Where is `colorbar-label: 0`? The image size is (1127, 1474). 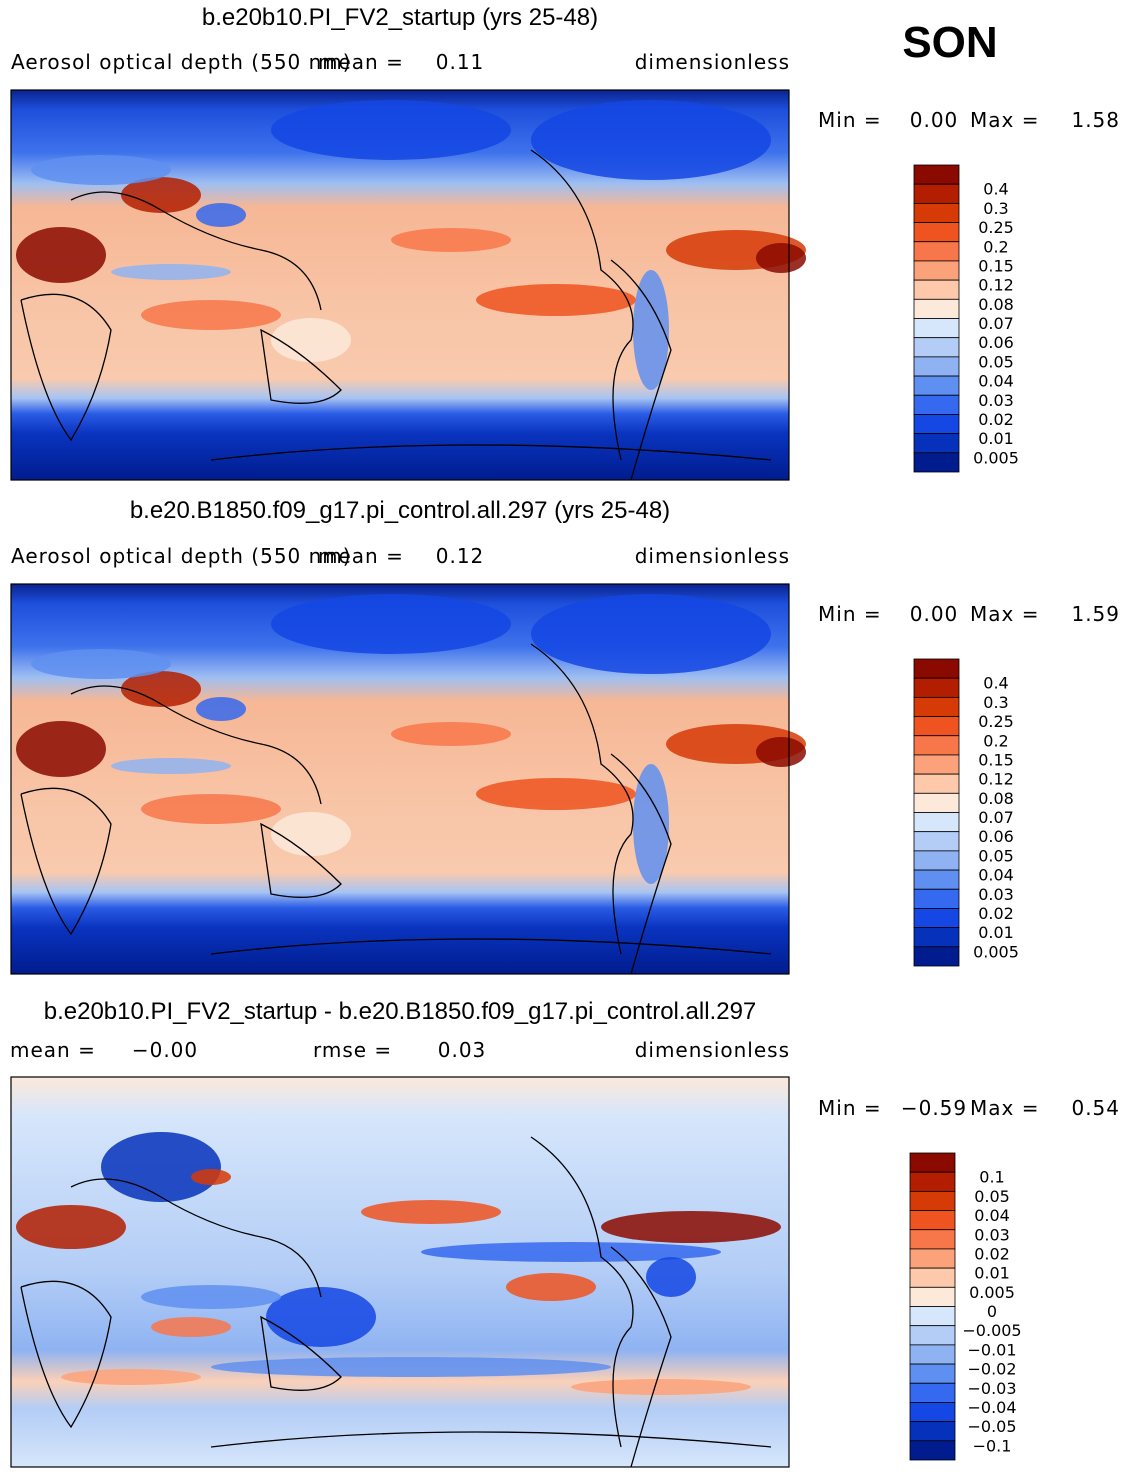 colorbar-label: 0 is located at coordinates (992, 1311).